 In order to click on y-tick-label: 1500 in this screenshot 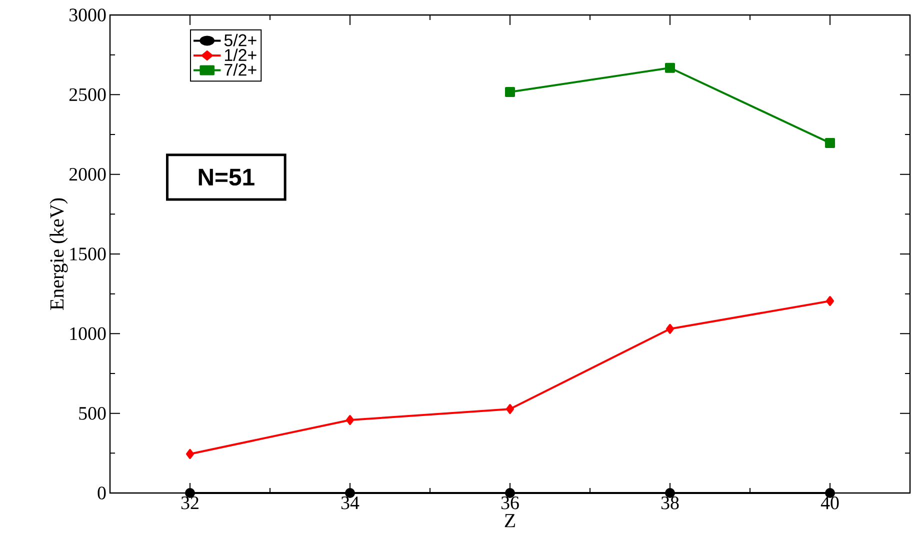, I will do `click(88, 254)`.